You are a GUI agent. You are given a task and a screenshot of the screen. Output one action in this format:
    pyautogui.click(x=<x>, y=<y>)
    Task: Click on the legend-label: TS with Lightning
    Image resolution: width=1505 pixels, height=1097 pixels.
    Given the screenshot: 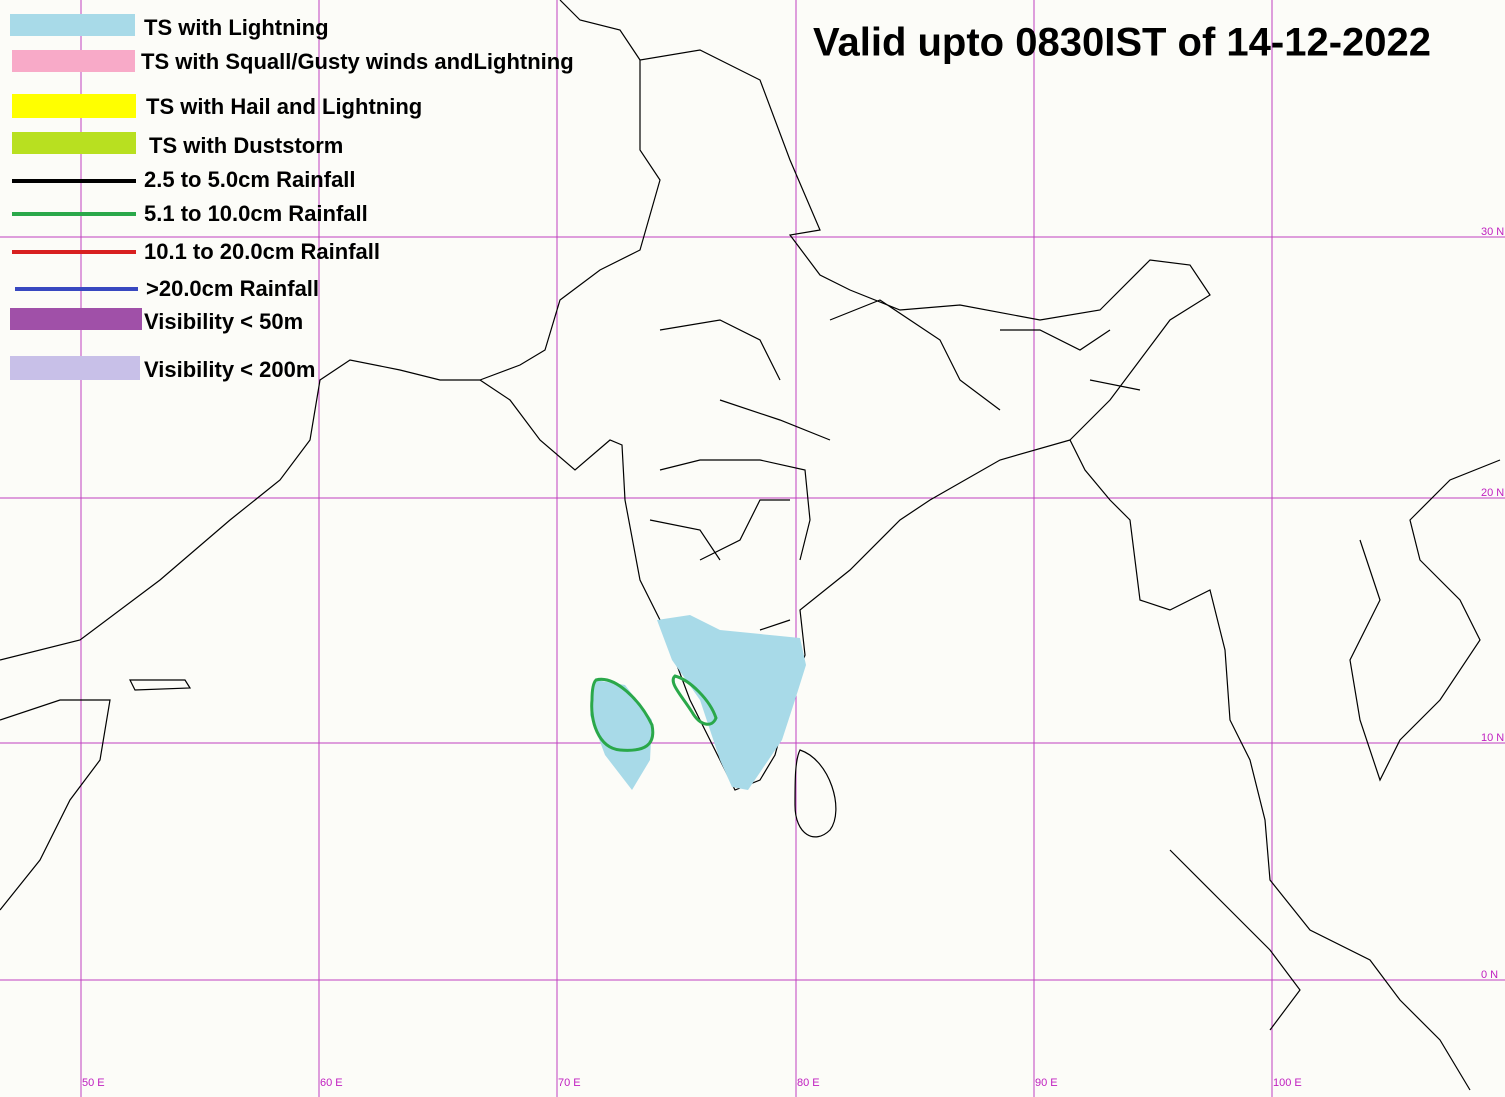 What is the action you would take?
    pyautogui.click(x=236, y=27)
    